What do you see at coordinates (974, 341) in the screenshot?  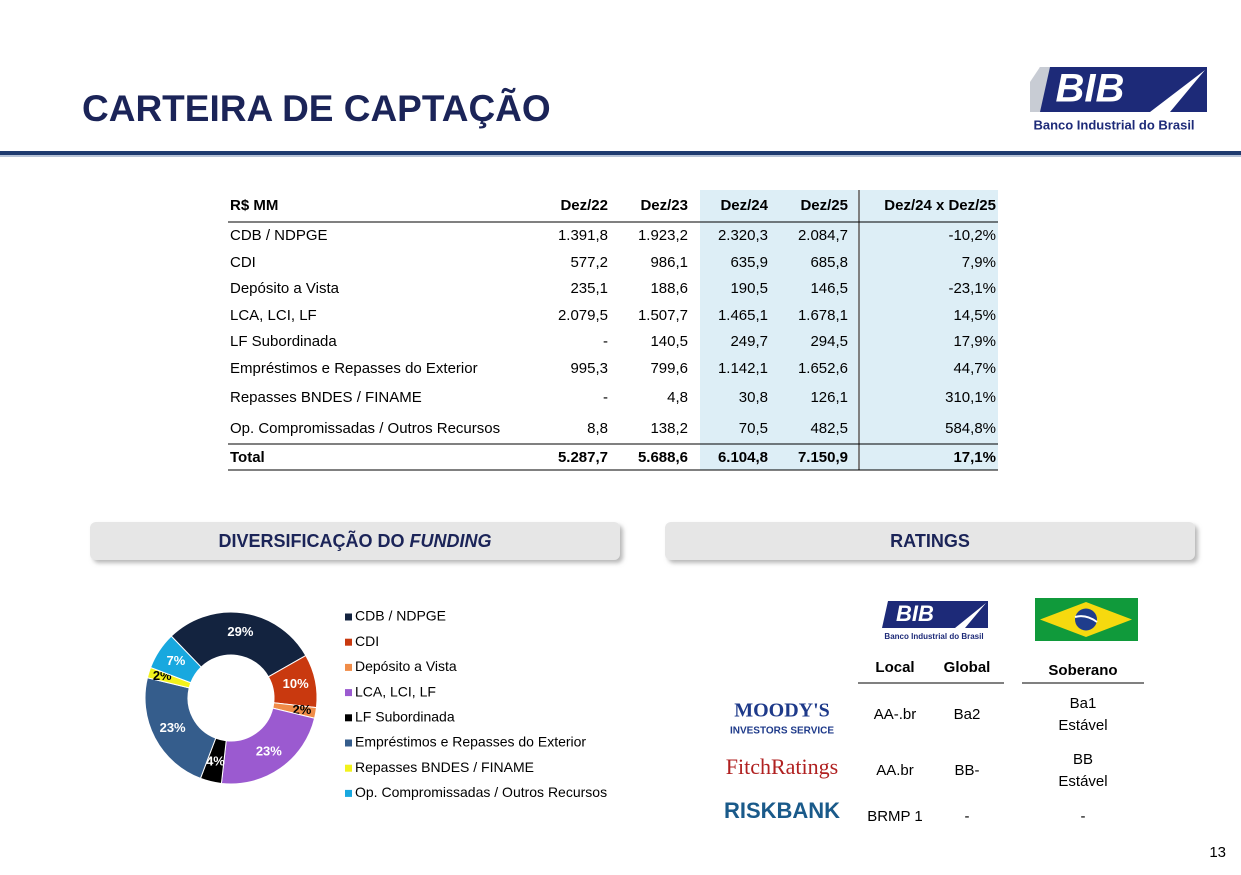 I see `cell-number: 17,9%` at bounding box center [974, 341].